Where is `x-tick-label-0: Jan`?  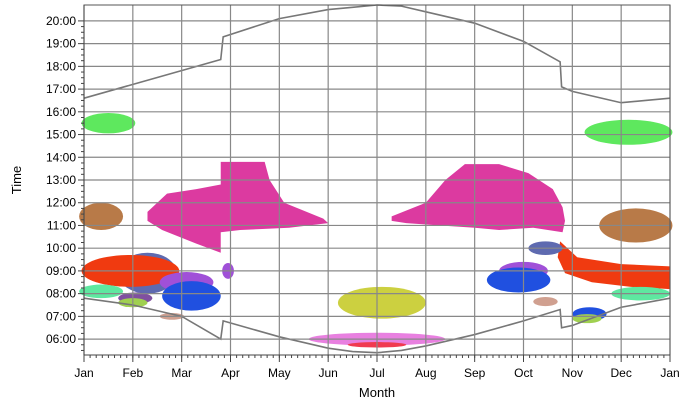
x-tick-label-0: Jan is located at coordinates (83, 373).